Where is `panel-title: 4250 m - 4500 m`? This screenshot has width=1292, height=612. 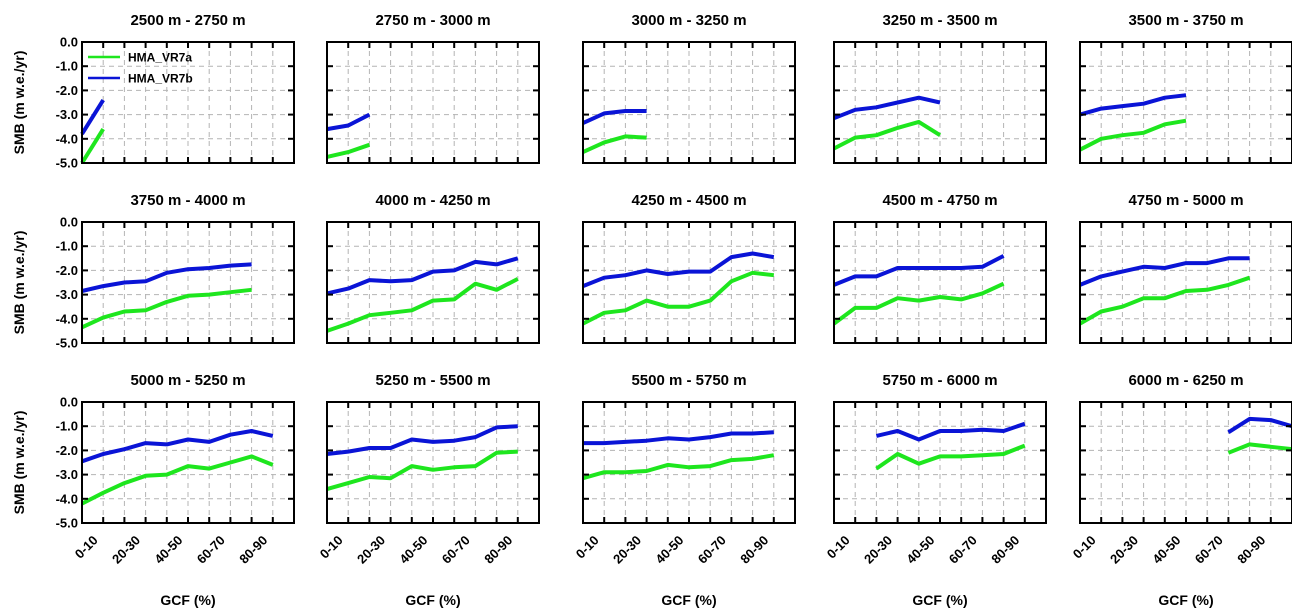
panel-title: 4250 m - 4500 m is located at coordinates (688, 200).